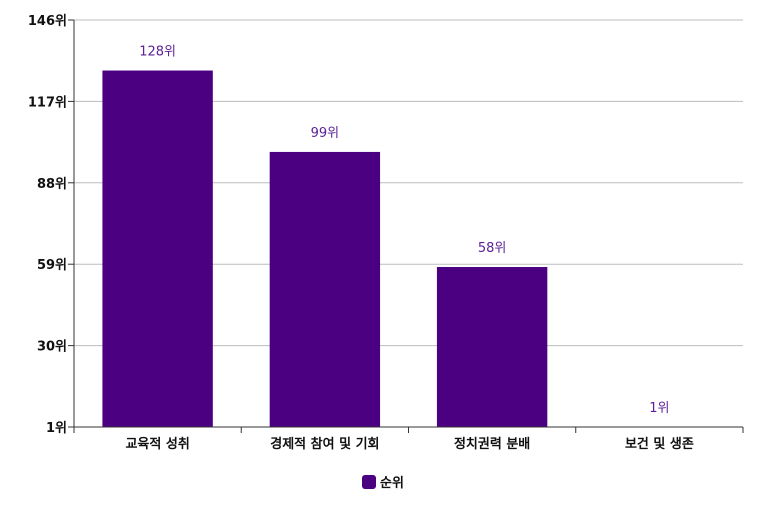 The height and width of the screenshot is (513, 773). I want to click on y-tick-label: 59위, so click(52, 265).